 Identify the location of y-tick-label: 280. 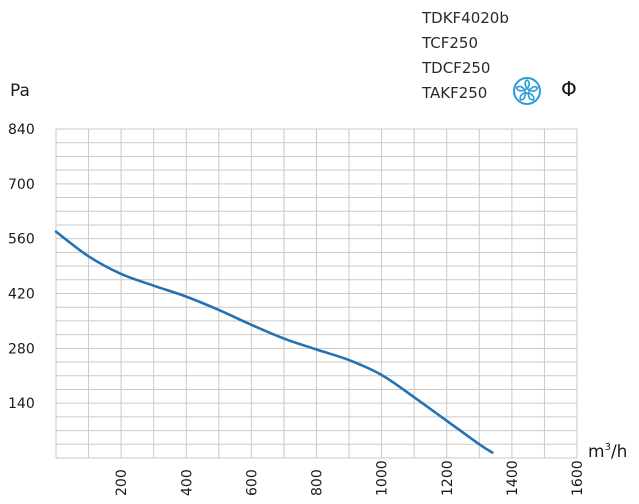
(21, 349).